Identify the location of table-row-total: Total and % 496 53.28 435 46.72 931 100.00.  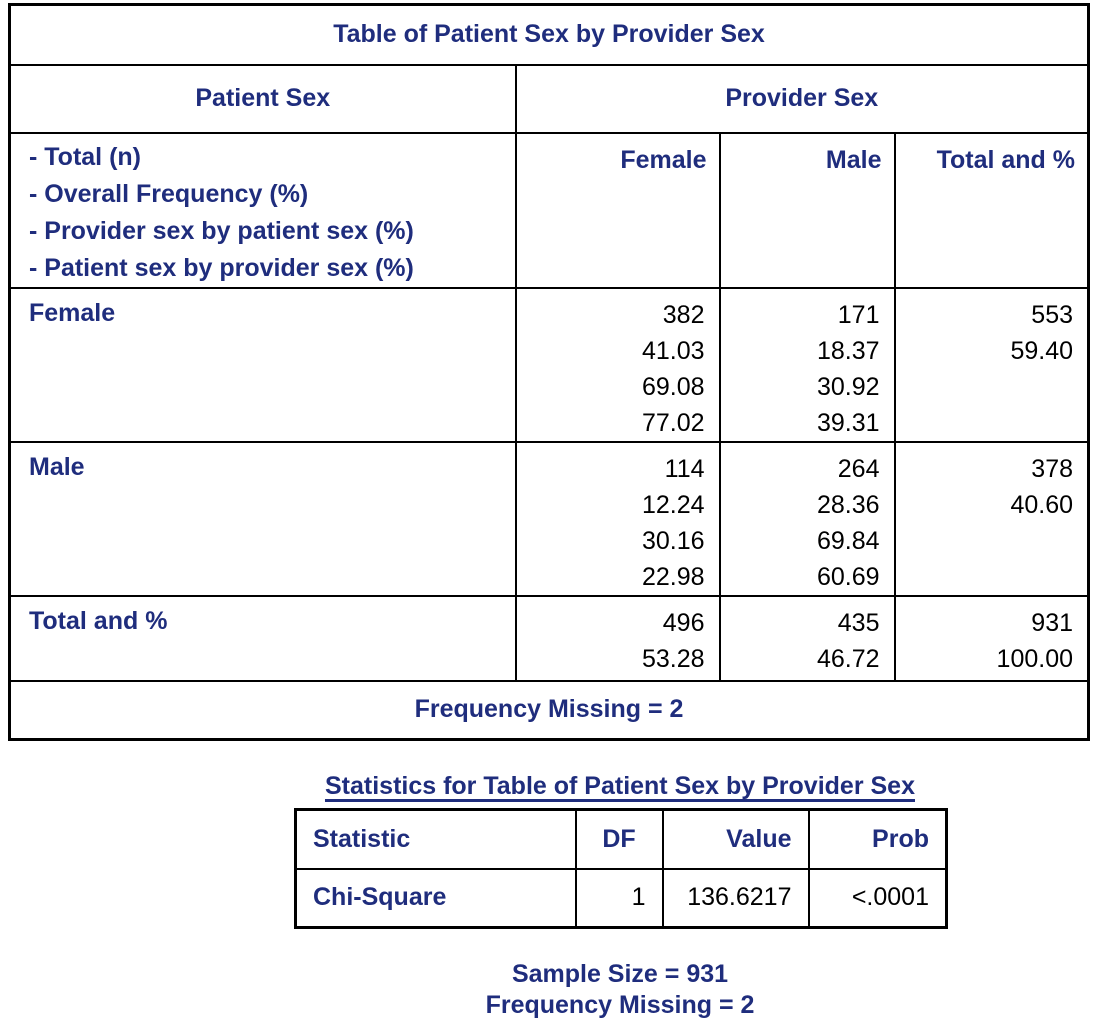
(549, 638).